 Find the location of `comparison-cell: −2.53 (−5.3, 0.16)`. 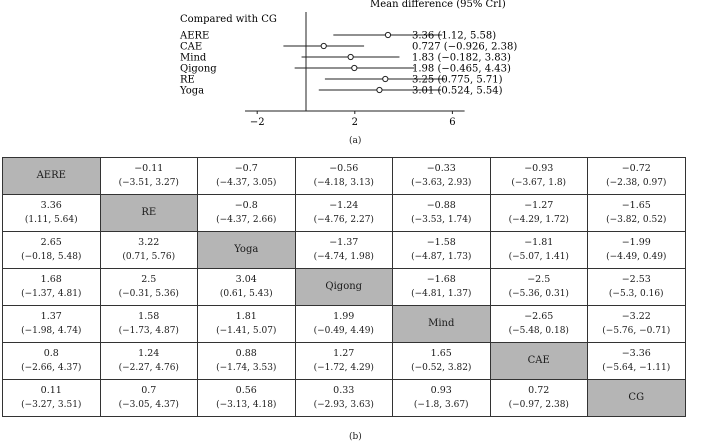

comparison-cell: −2.53 (−5.3, 0.16) is located at coordinates (636, 287).